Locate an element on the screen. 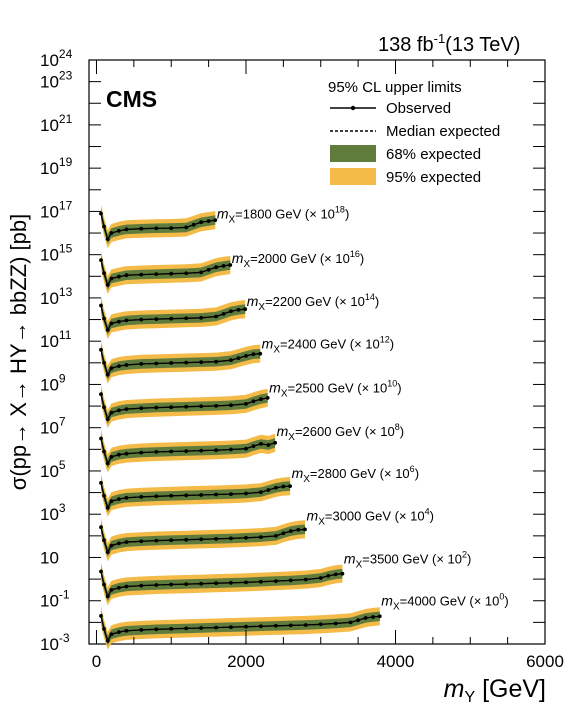  band-68-mx3500 is located at coordinates (222, 584).